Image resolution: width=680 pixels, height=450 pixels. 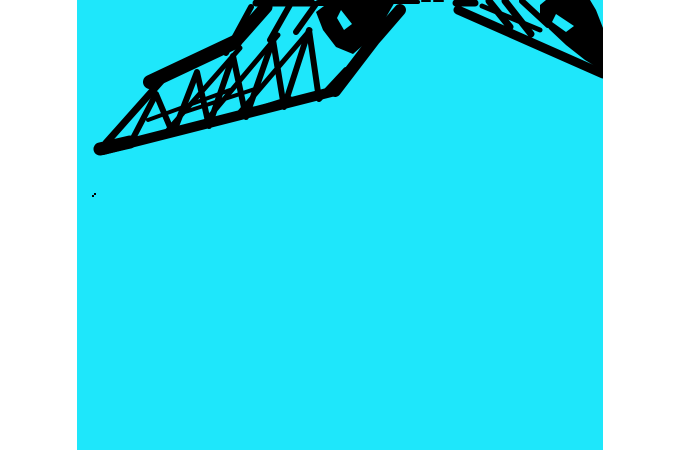 I want to click on truss-mass, so click(x=356, y=27).